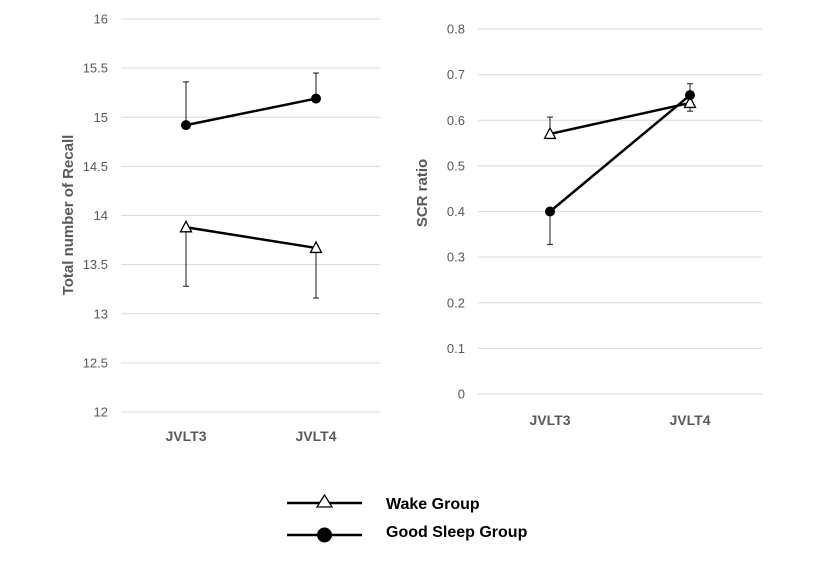  What do you see at coordinates (316, 436) in the screenshot?
I see `recall-x-category-label: JVLT4` at bounding box center [316, 436].